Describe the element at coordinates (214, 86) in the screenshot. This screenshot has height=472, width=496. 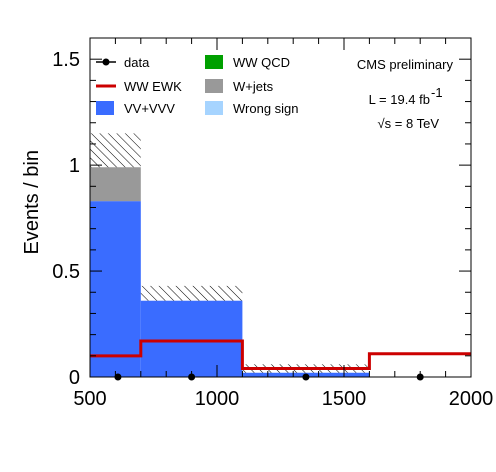
I see `legend-swatch-w-jets` at that location.